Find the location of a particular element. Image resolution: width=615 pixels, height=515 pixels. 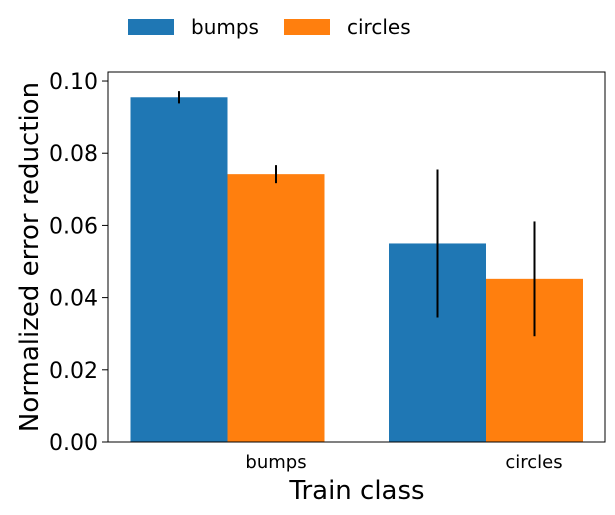

y-tick-label: 0.00 is located at coordinates (73, 443).